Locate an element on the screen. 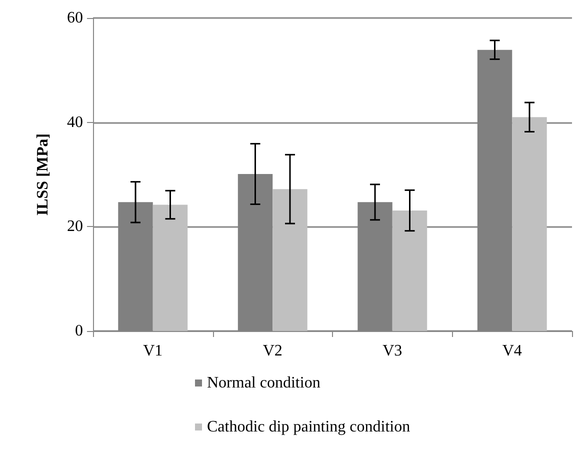  legend-label: Cathodic dip painting condition is located at coordinates (308, 427).